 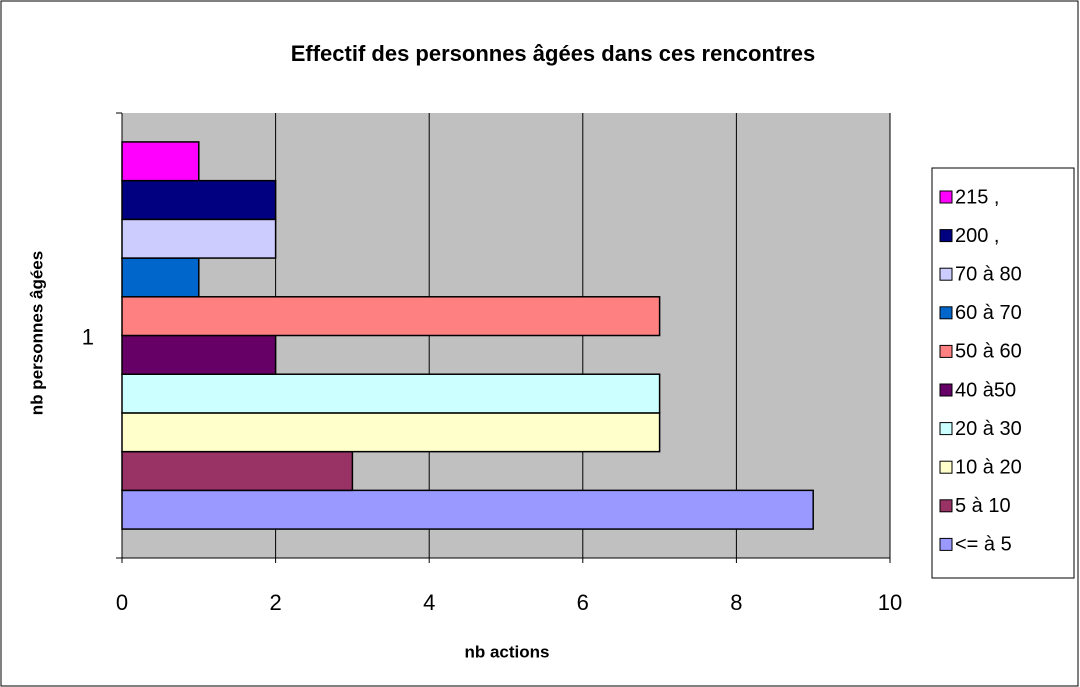 What do you see at coordinates (977, 236) in the screenshot?
I see `legend-label: 200 ,` at bounding box center [977, 236].